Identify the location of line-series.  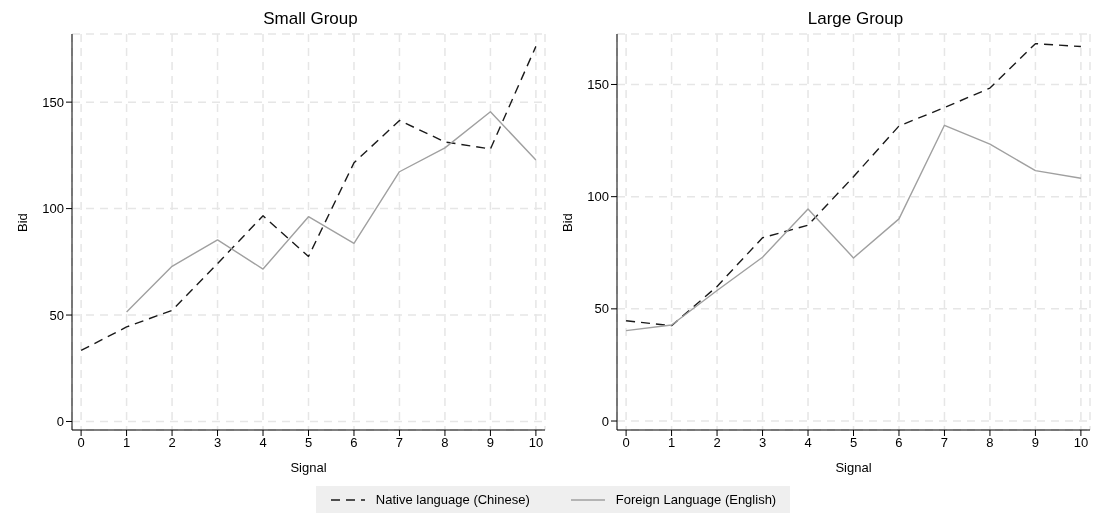
(331, 212).